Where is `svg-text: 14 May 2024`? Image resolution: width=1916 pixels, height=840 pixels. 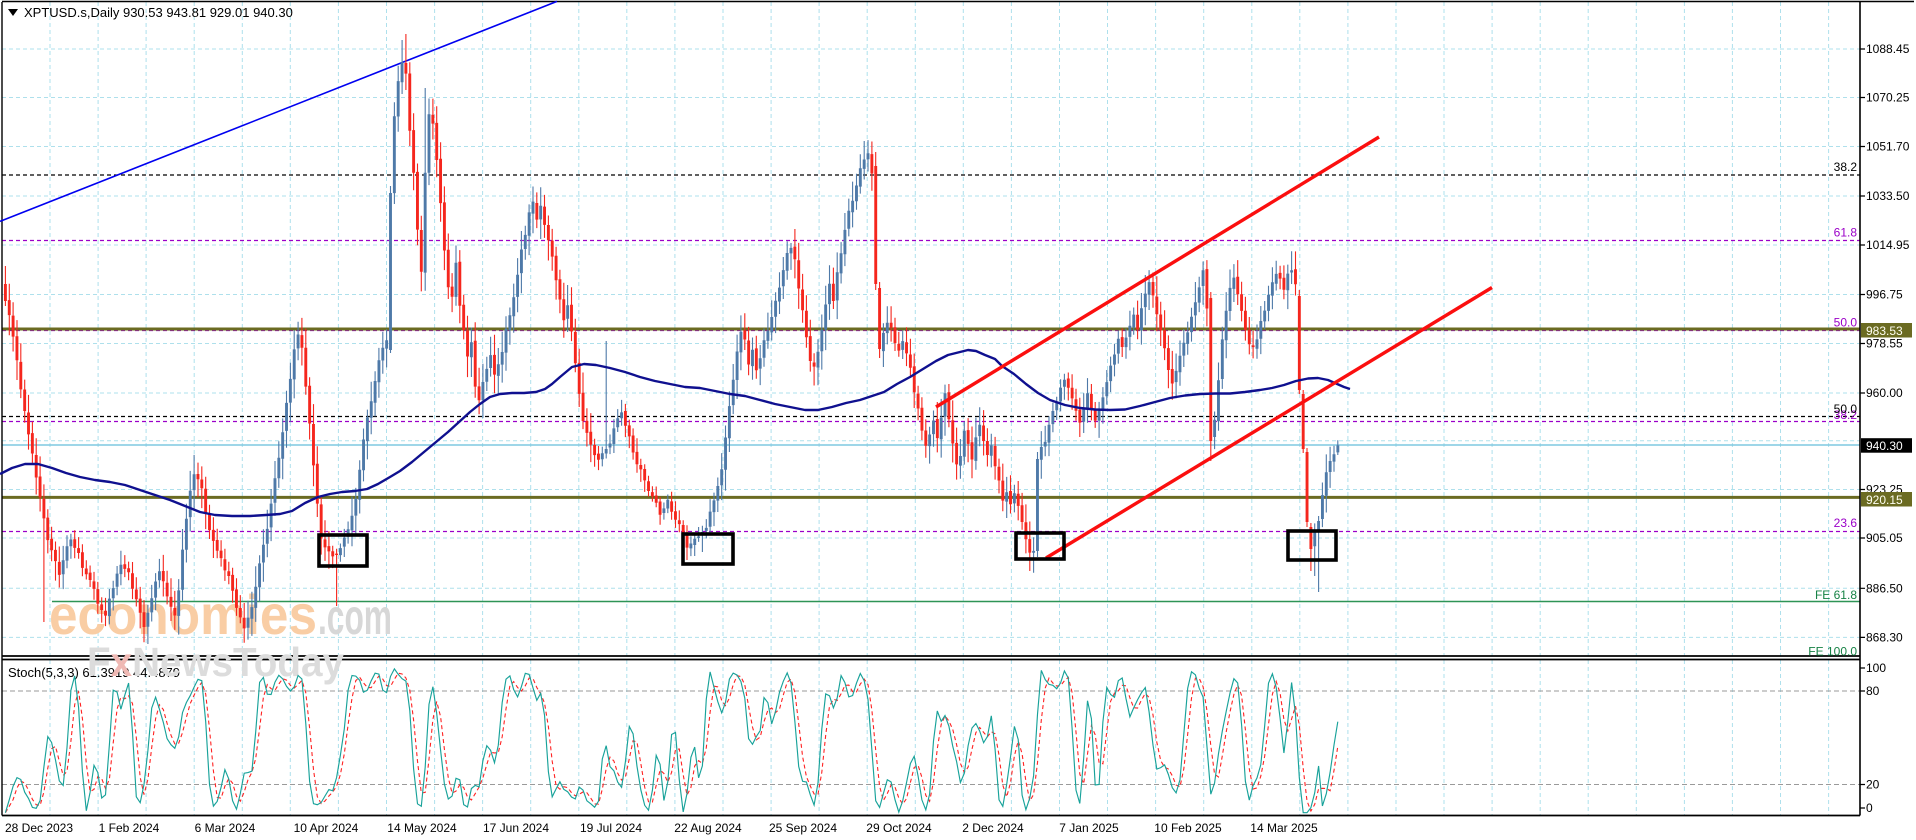
svg-text: 14 May 2024 is located at coordinates (422, 828).